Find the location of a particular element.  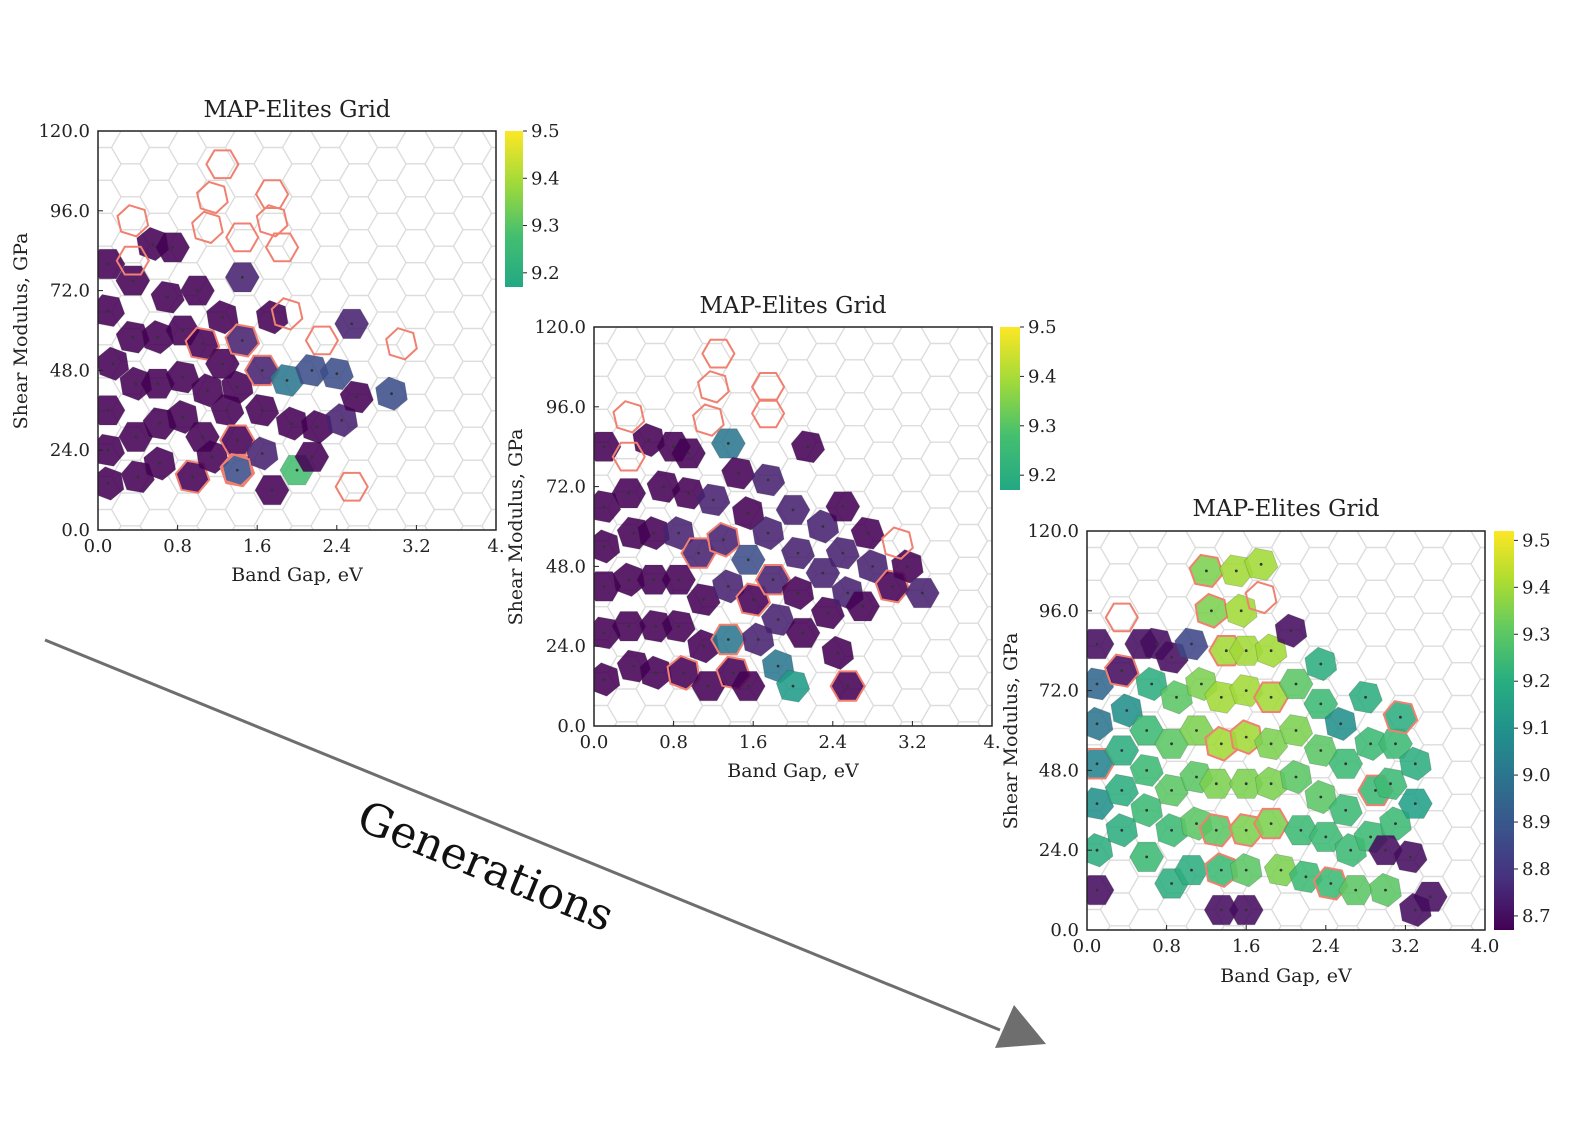

y-tick-label: 120.0 is located at coordinates (1053, 531).